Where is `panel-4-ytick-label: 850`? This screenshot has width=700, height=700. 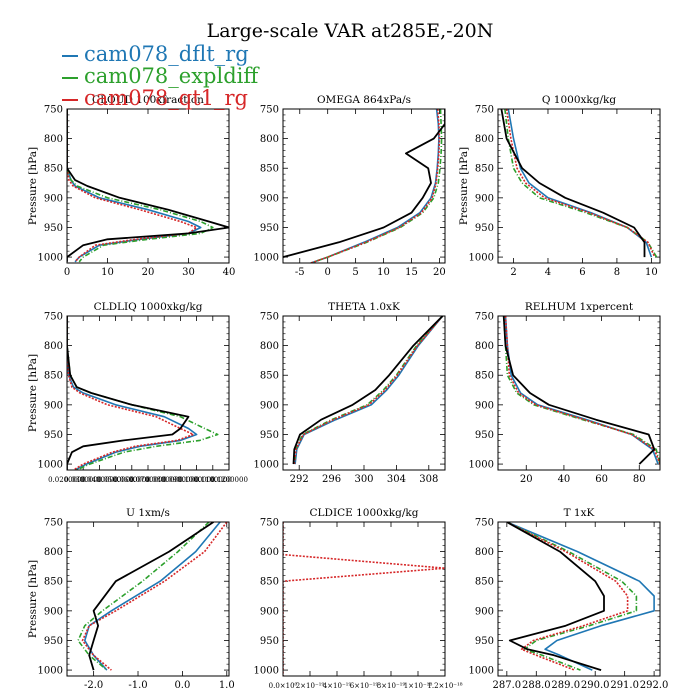 panel-4-ytick-label: 850 is located at coordinates (269, 376).